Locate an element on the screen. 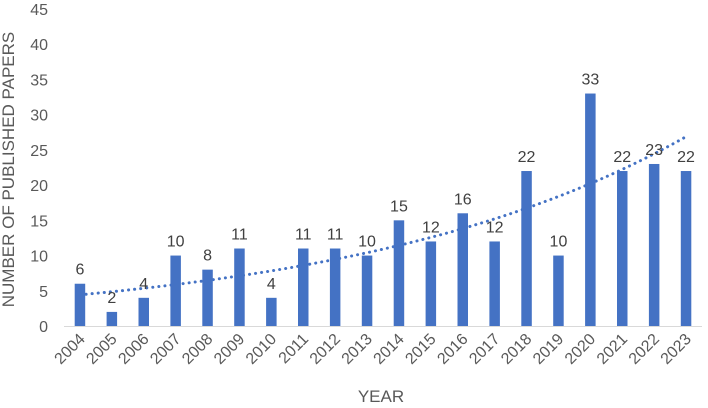  x-tick-label: 2009 is located at coordinates (229, 349).